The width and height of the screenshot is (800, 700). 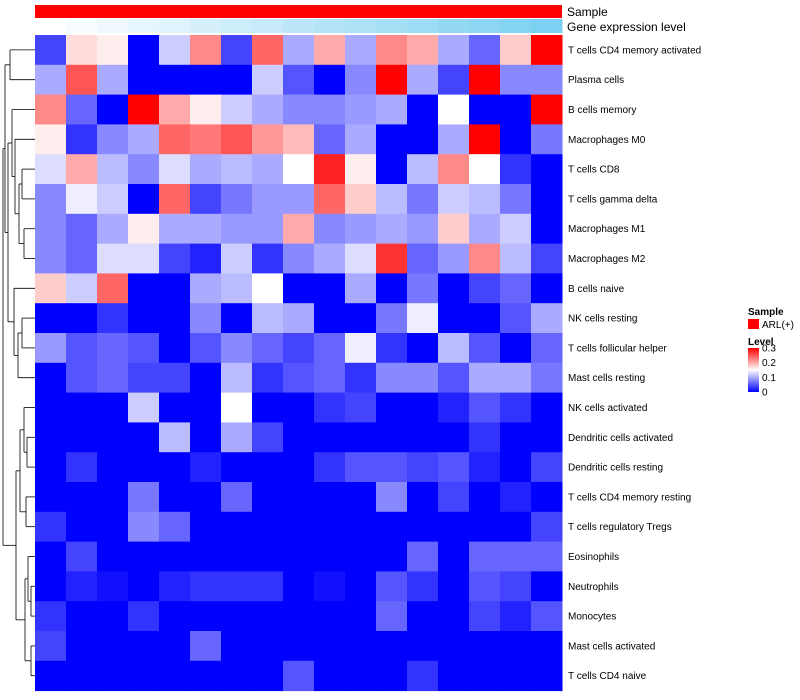 What do you see at coordinates (606, 378) in the screenshot?
I see `row-label: Mast cells resting` at bounding box center [606, 378].